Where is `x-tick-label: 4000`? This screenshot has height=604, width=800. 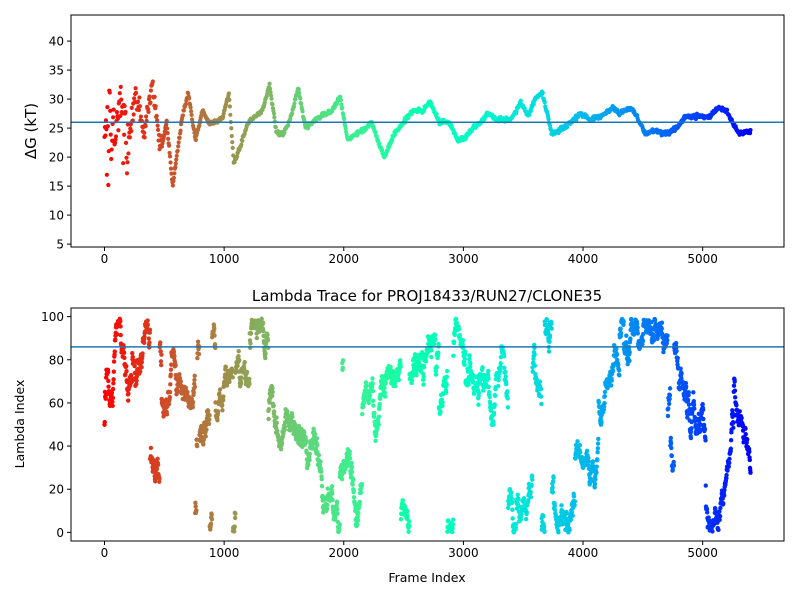 x-tick-label: 4000 is located at coordinates (583, 553).